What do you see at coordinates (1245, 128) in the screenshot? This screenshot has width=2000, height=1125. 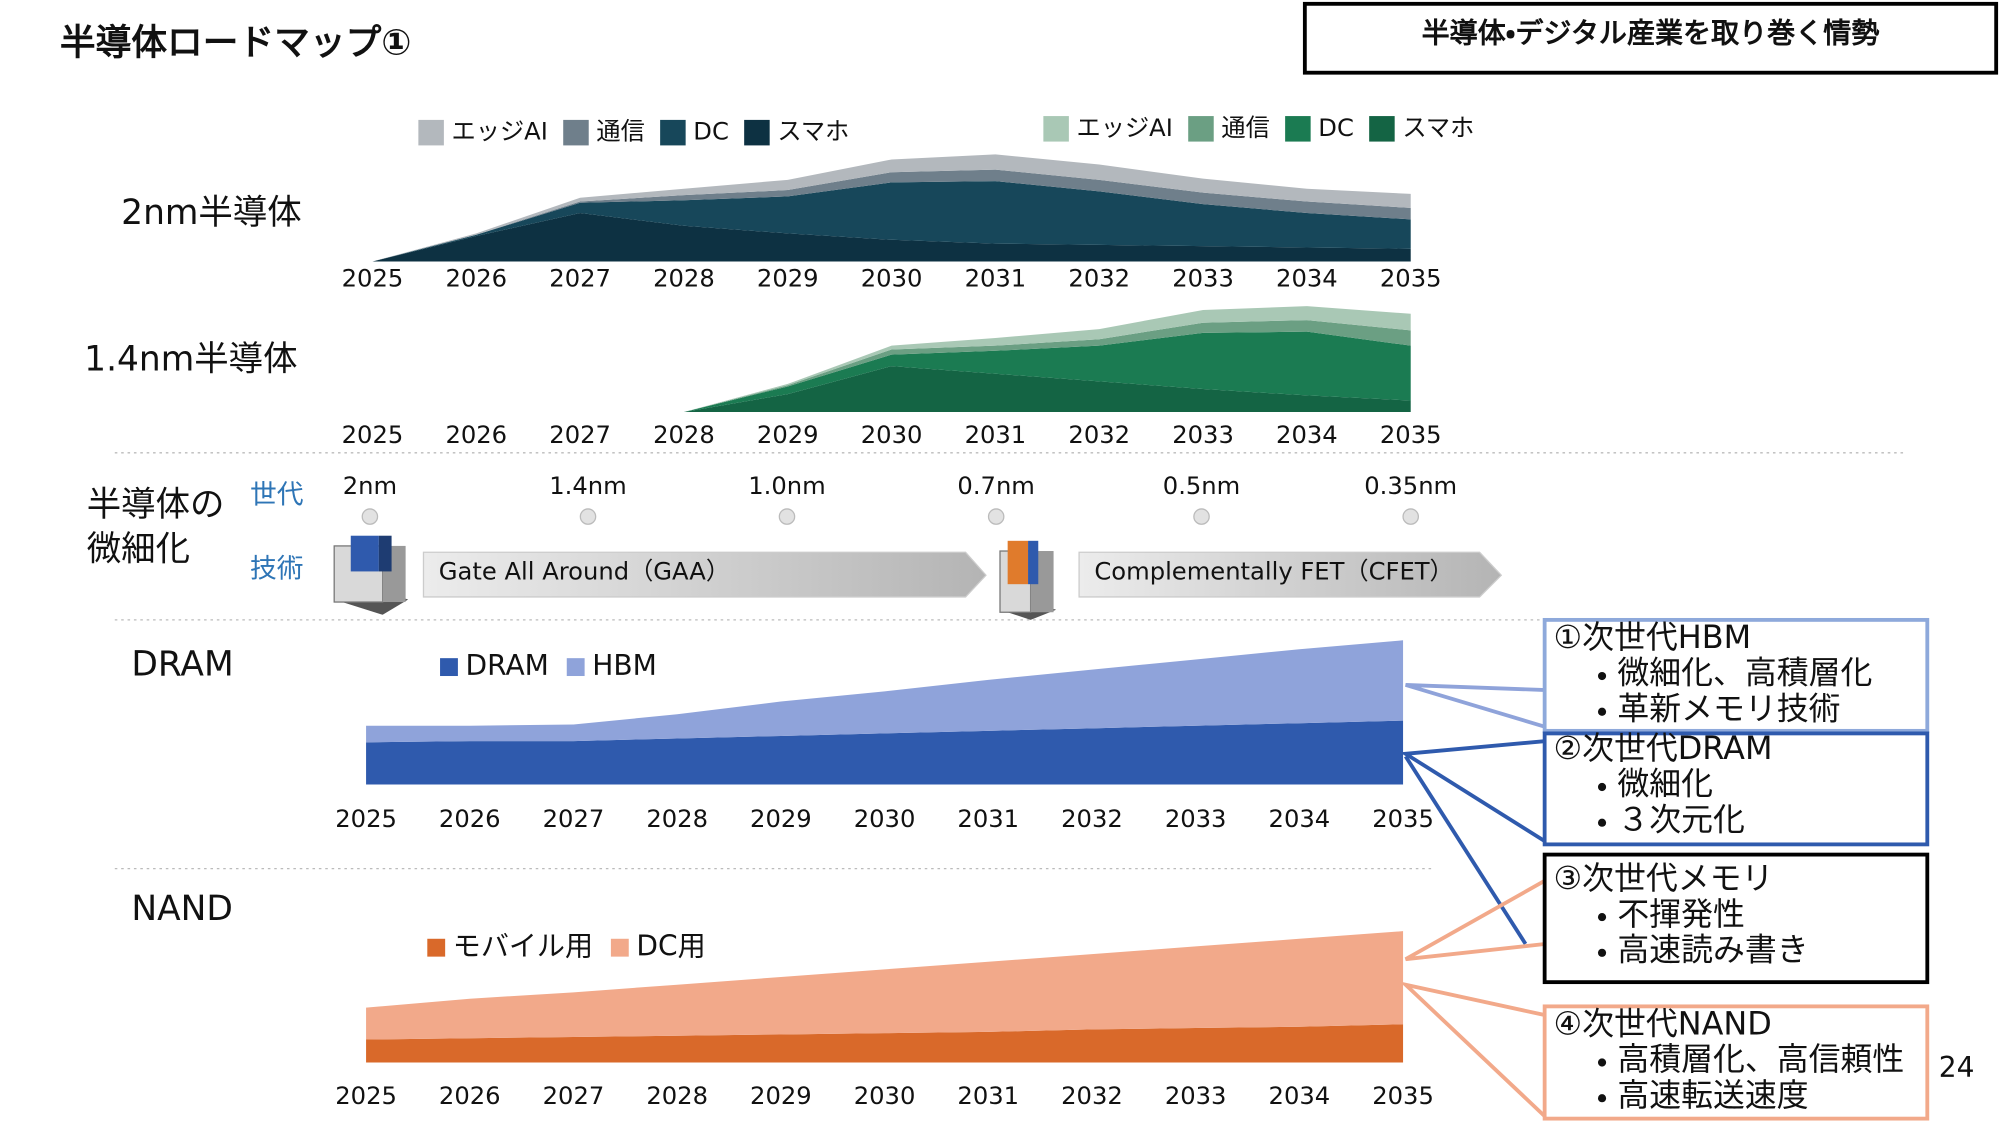 I see `legend-label: 通信` at bounding box center [1245, 128].